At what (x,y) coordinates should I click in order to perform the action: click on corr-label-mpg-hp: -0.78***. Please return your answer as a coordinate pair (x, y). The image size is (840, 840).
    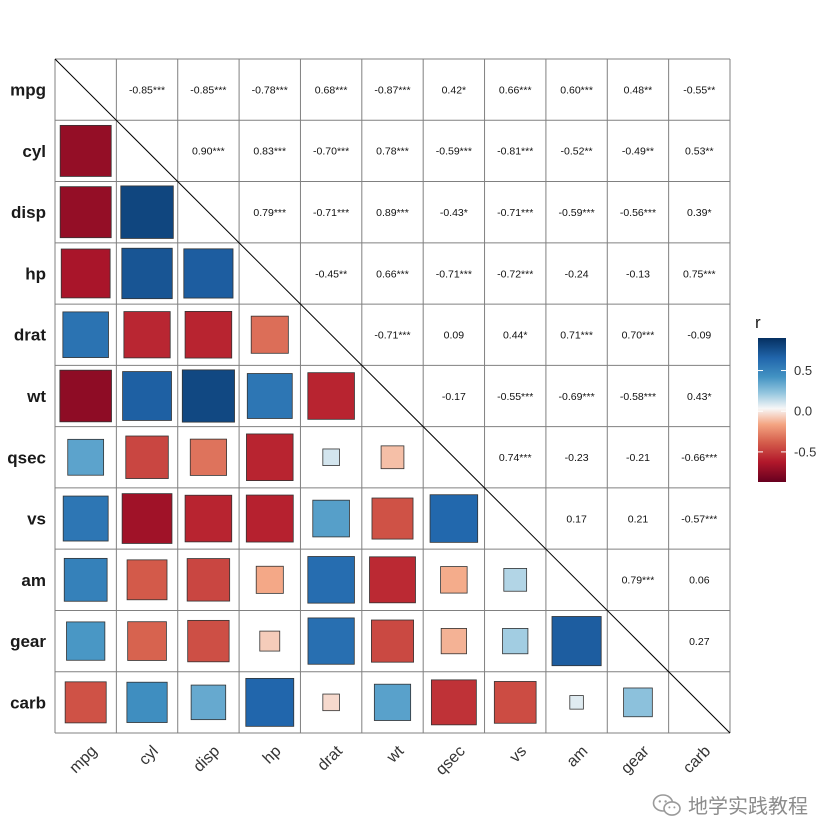
    Looking at the image, I should click on (270, 90).